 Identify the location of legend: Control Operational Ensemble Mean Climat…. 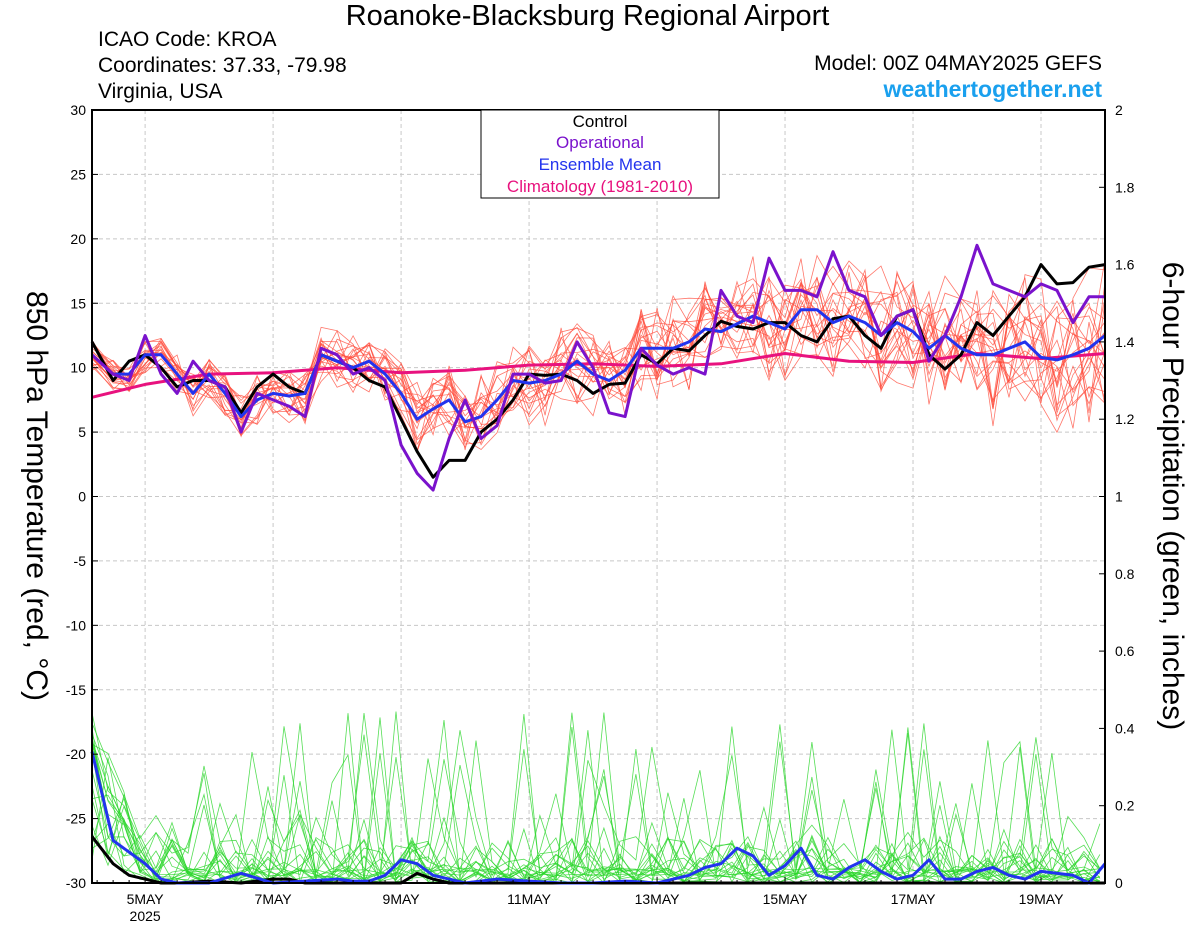
(600, 154).